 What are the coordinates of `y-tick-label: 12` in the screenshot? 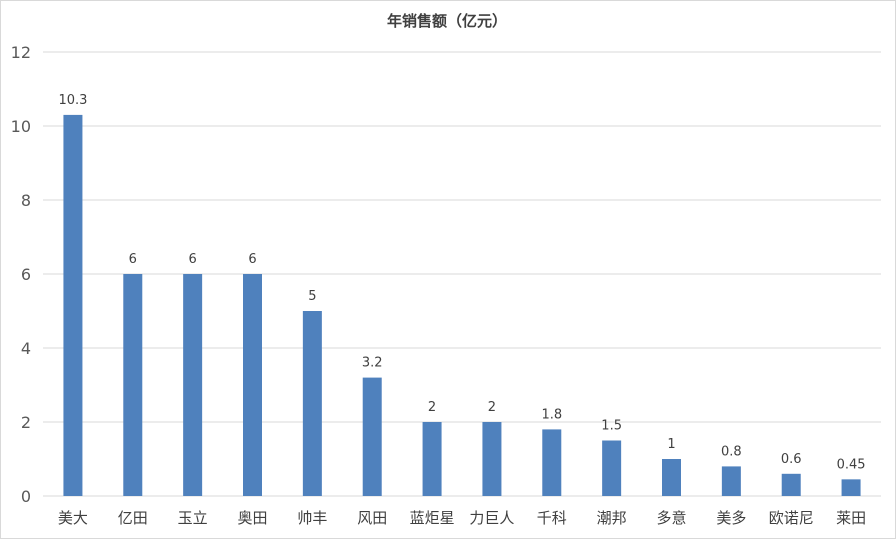 It's located at (21, 52).